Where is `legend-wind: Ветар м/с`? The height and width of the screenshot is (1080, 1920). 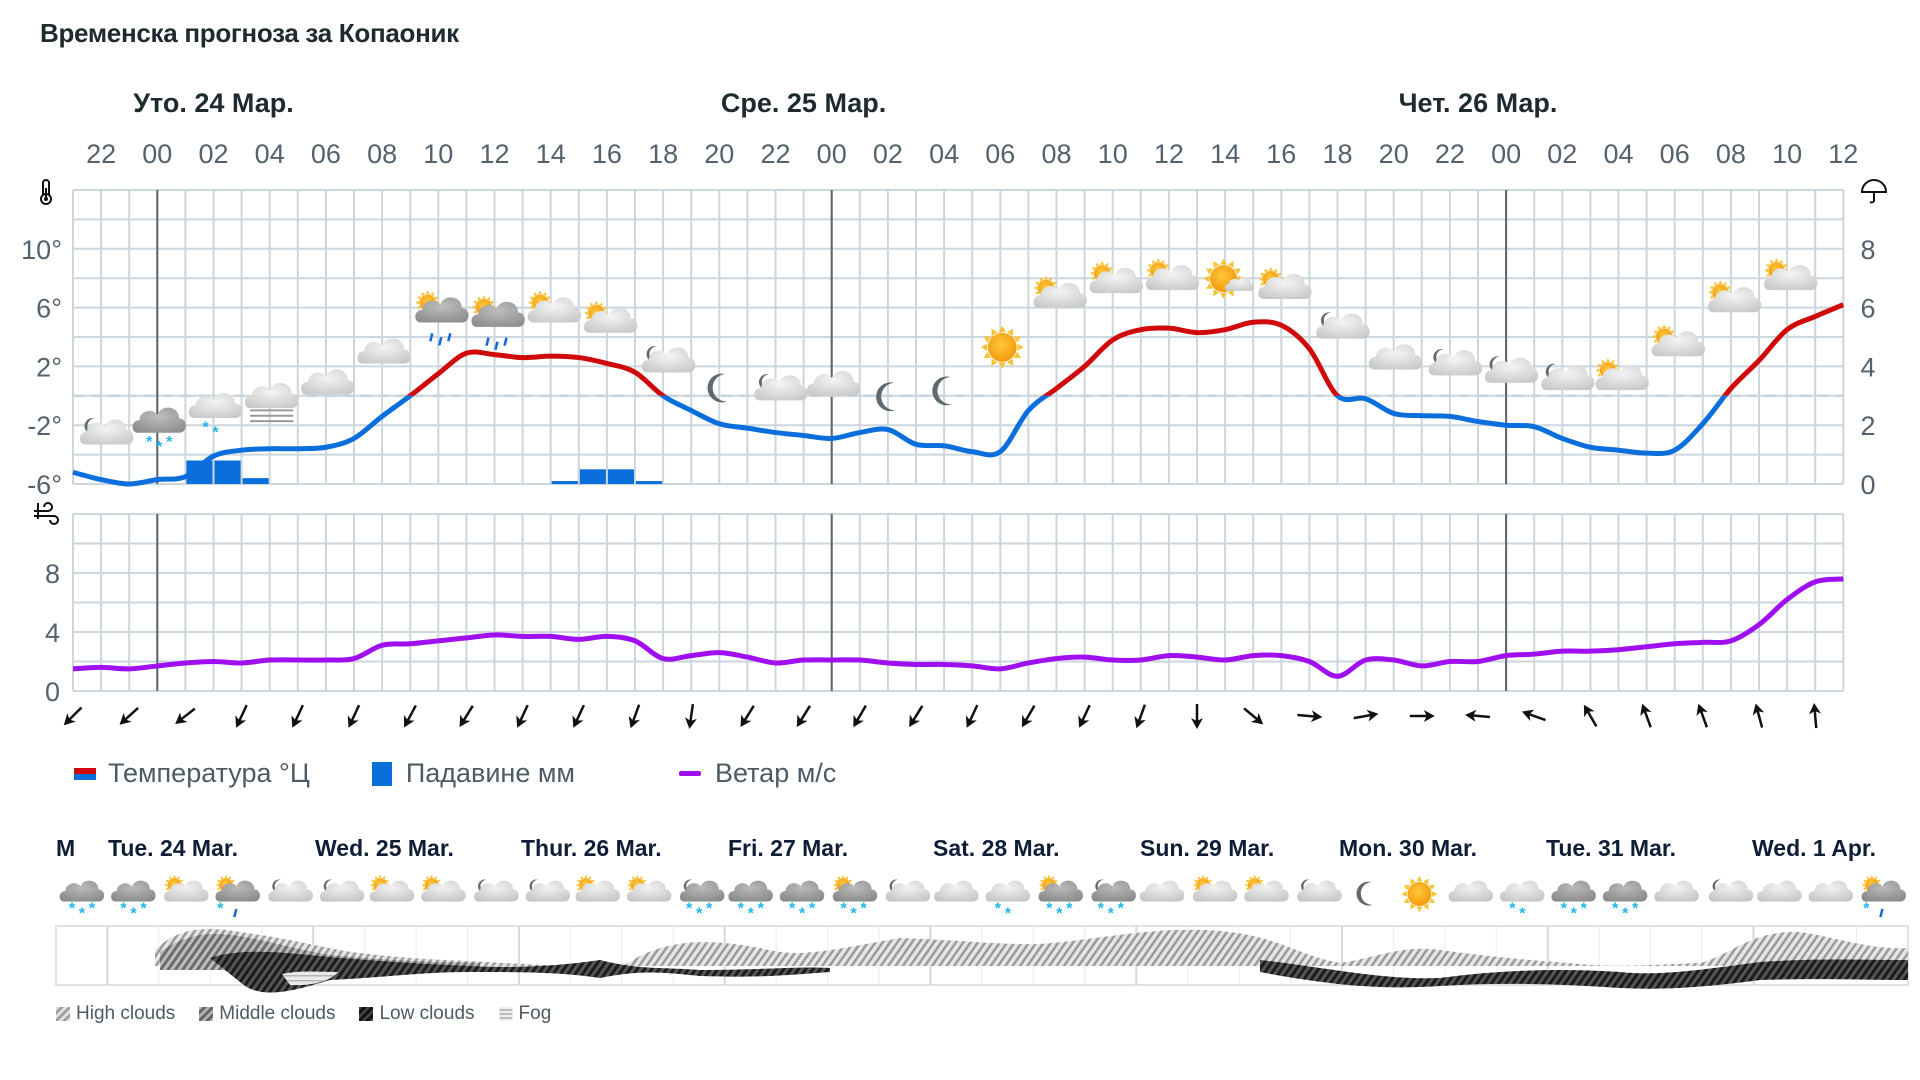
legend-wind: Ветар м/с is located at coordinates (757, 773).